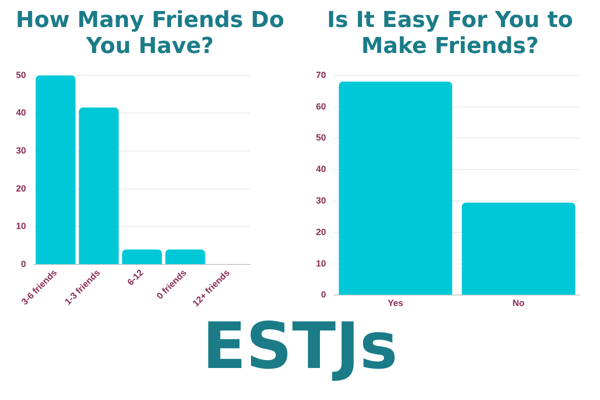 The height and width of the screenshot is (400, 600). What do you see at coordinates (300, 347) in the screenshot?
I see `text: ESTJs` at bounding box center [300, 347].